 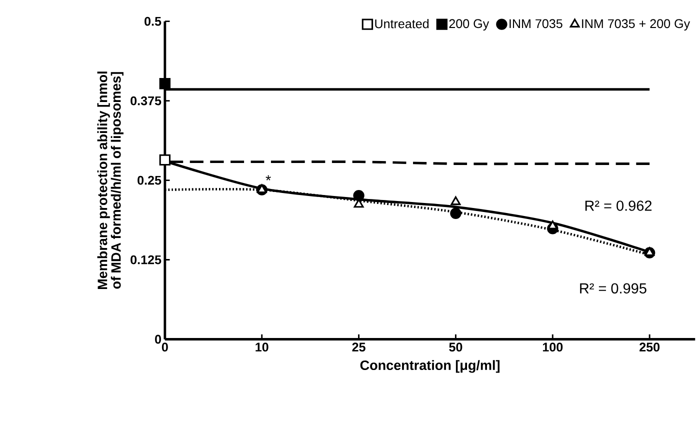 I want to click on x-tick-label: 250, so click(x=650, y=347).